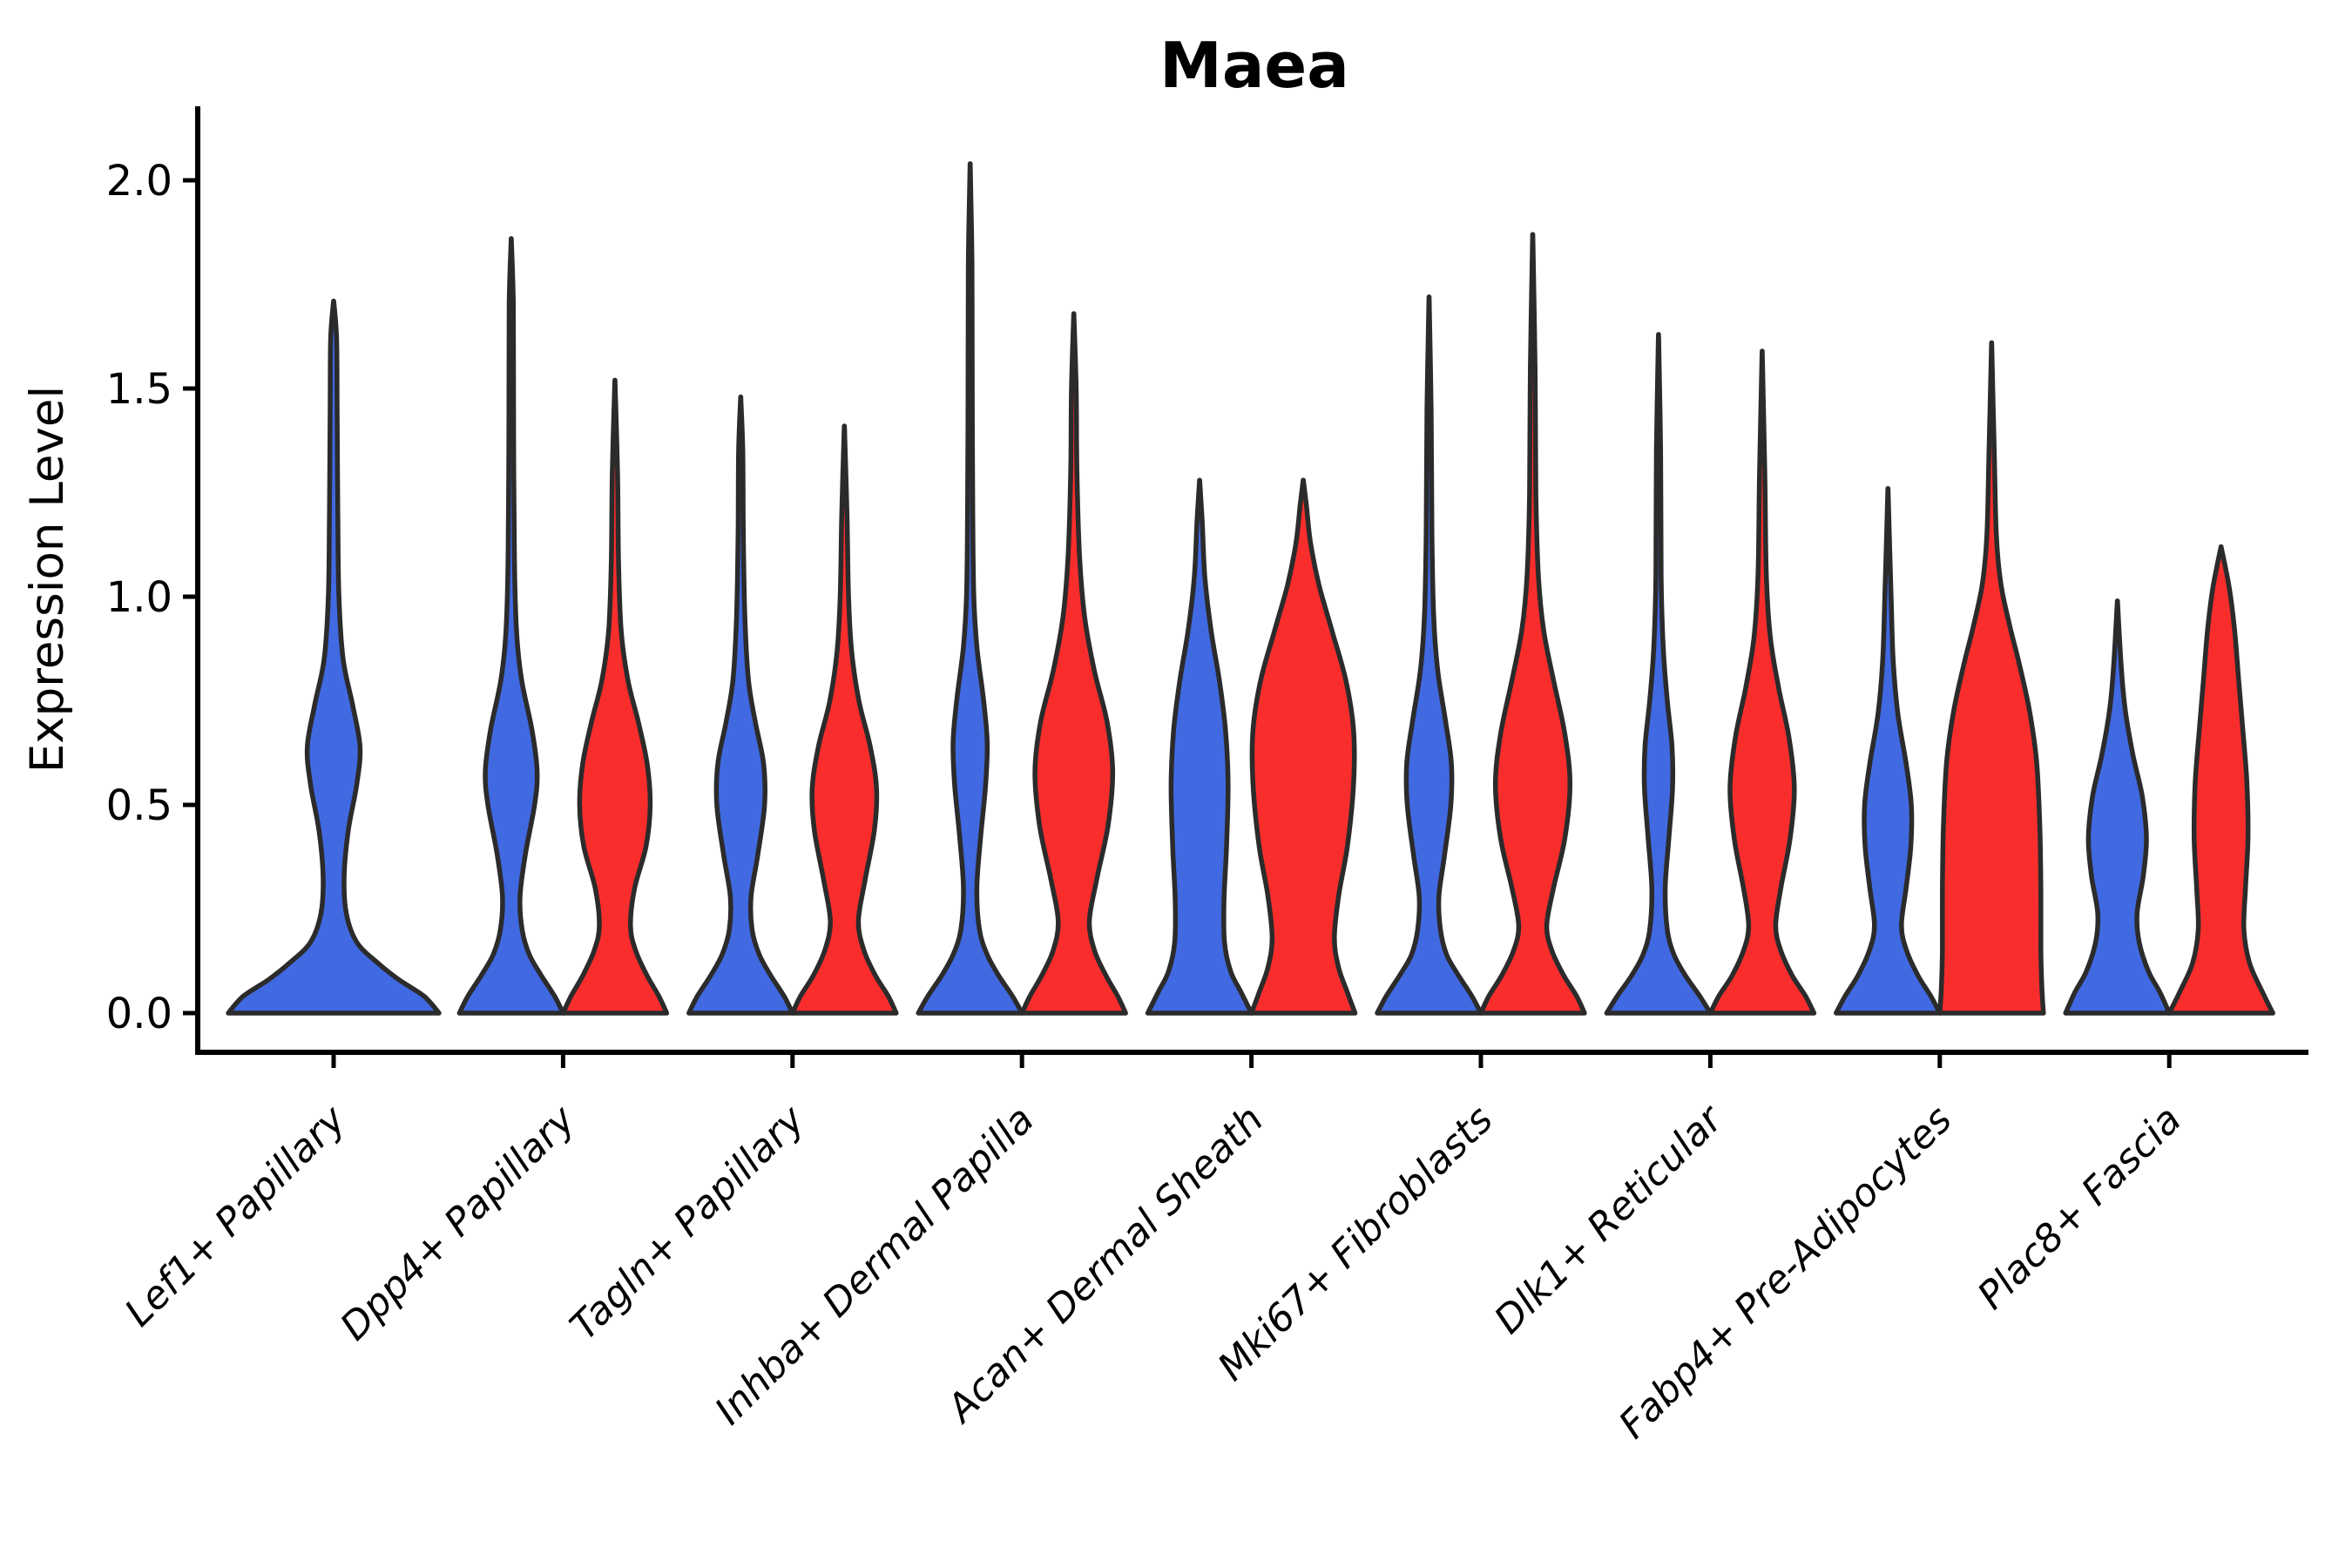 This screenshot has height=1568, width=2352. What do you see at coordinates (1303, 746) in the screenshot?
I see `violin-acan-dermal-sheath-red` at bounding box center [1303, 746].